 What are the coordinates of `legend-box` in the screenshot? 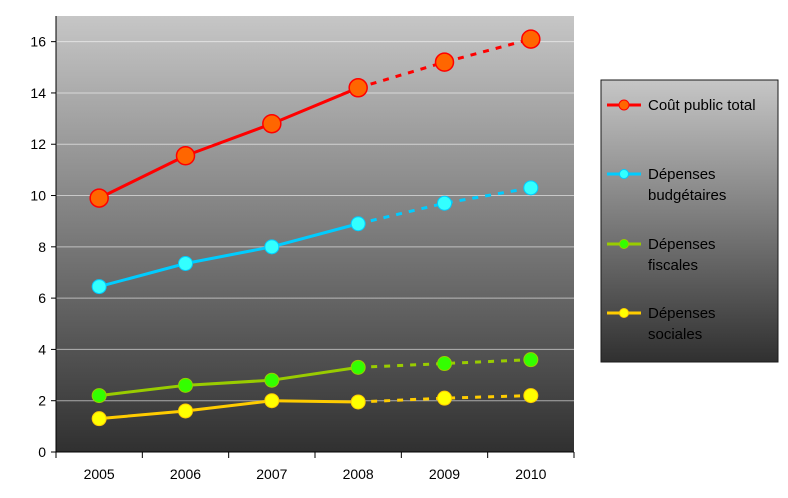 It's located at (689, 221).